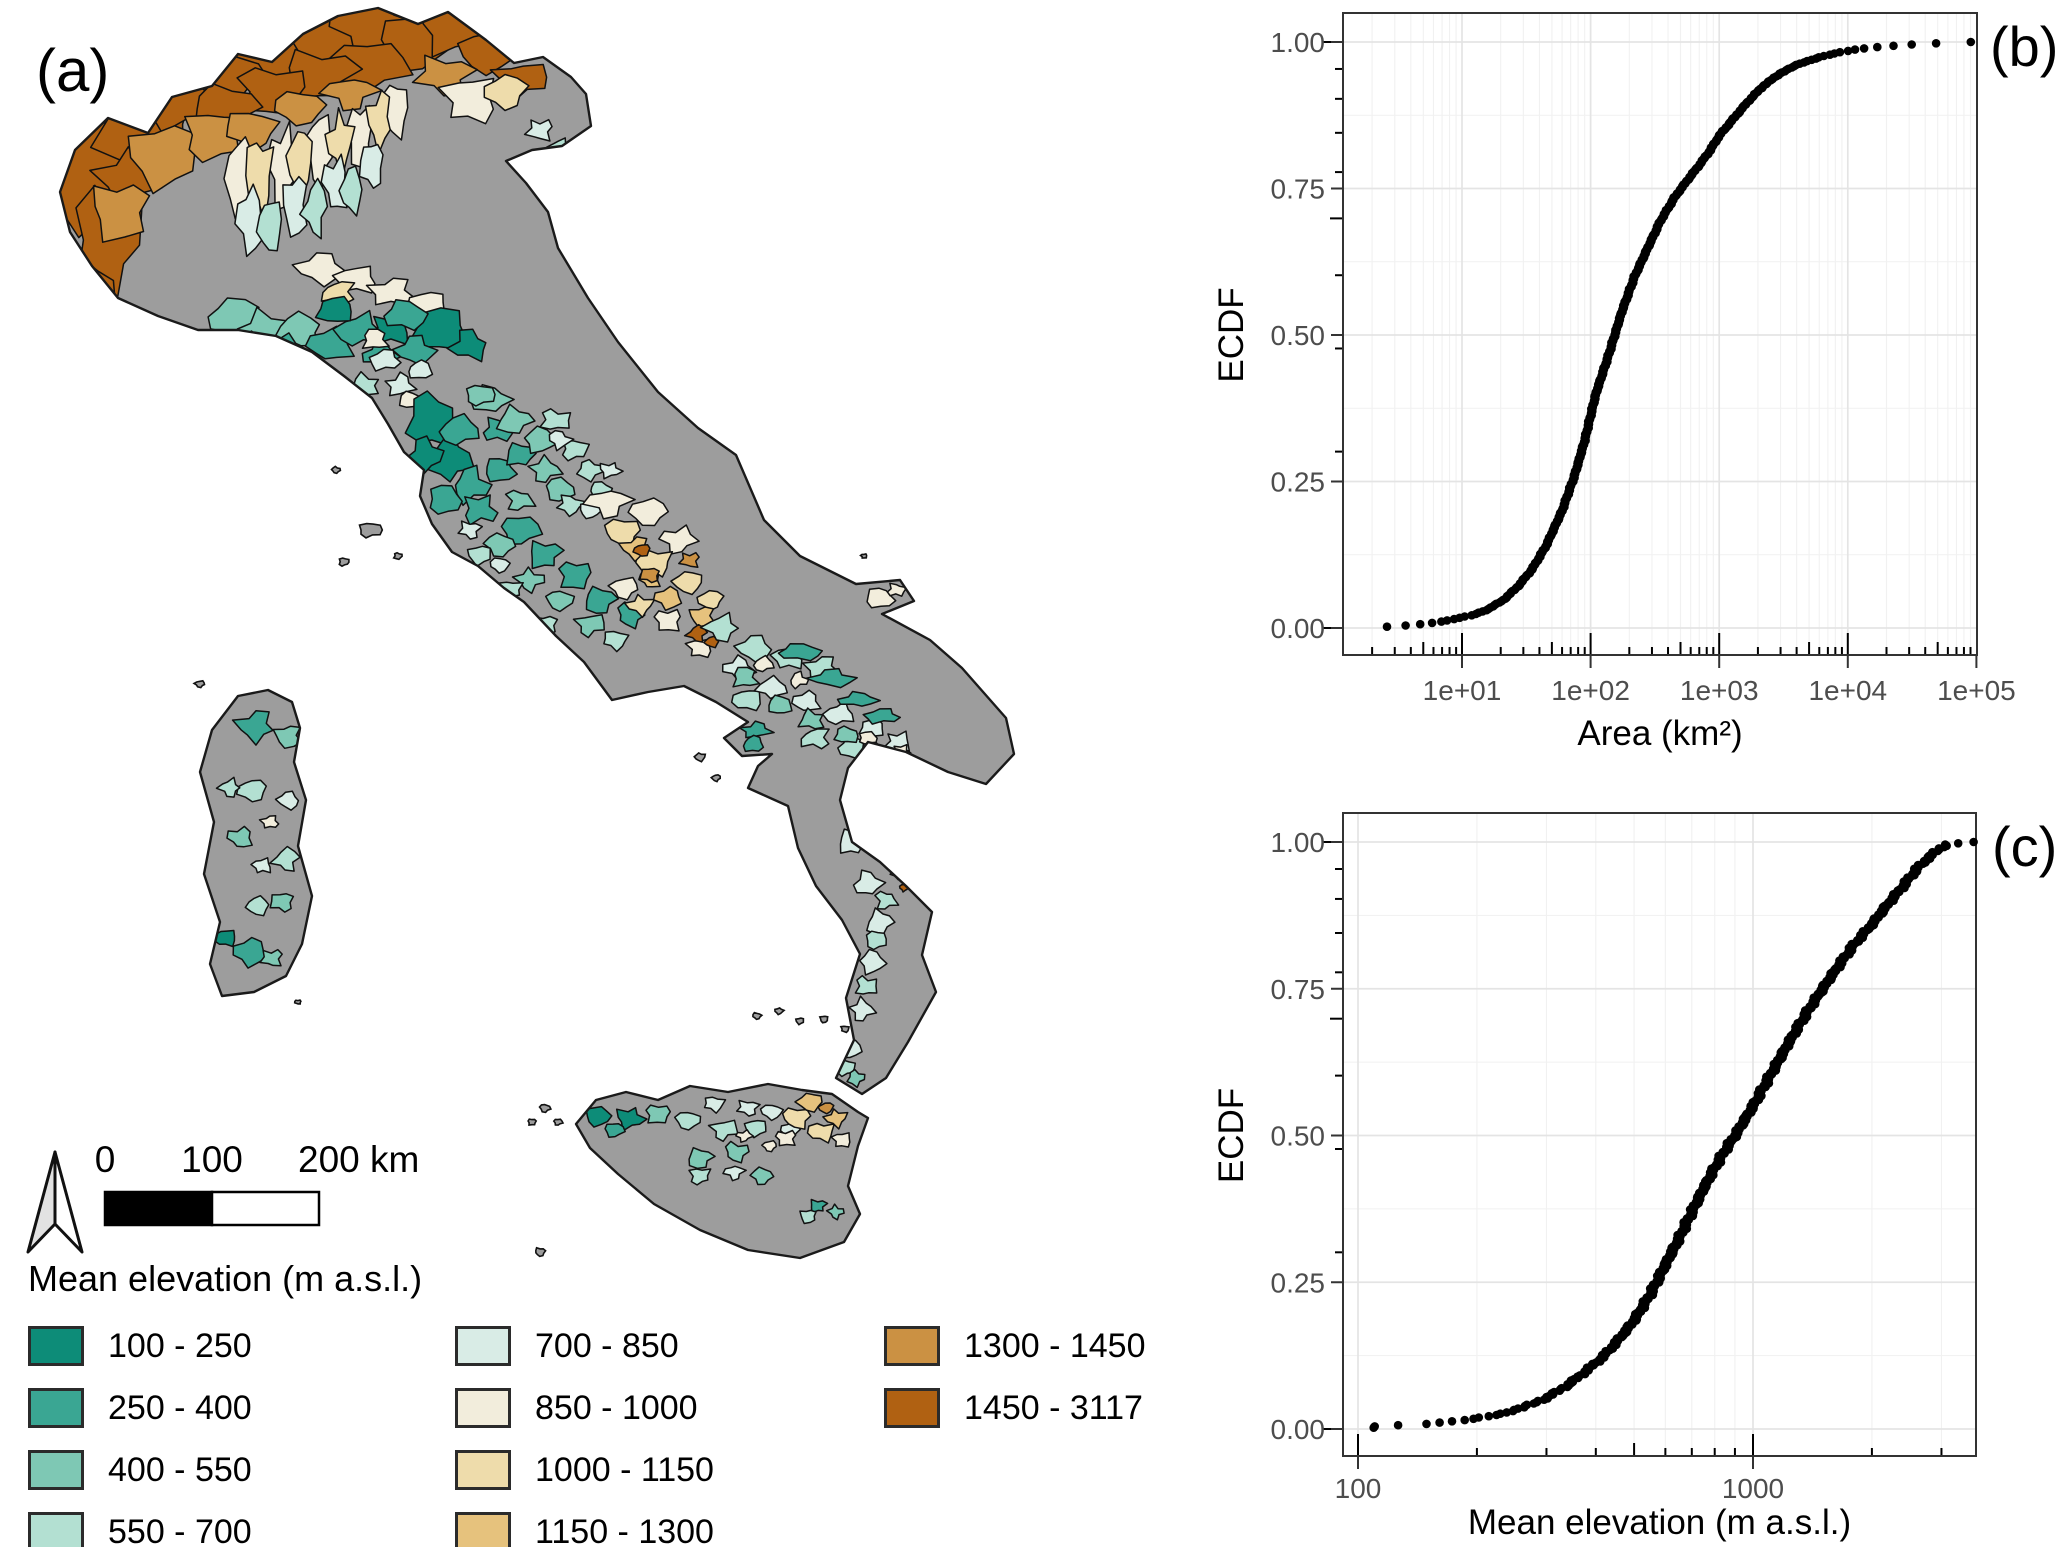 This screenshot has width=2067, height=1547. What do you see at coordinates (584, 1470) in the screenshot?
I see `legend-item: 1000 - 1150` at bounding box center [584, 1470].